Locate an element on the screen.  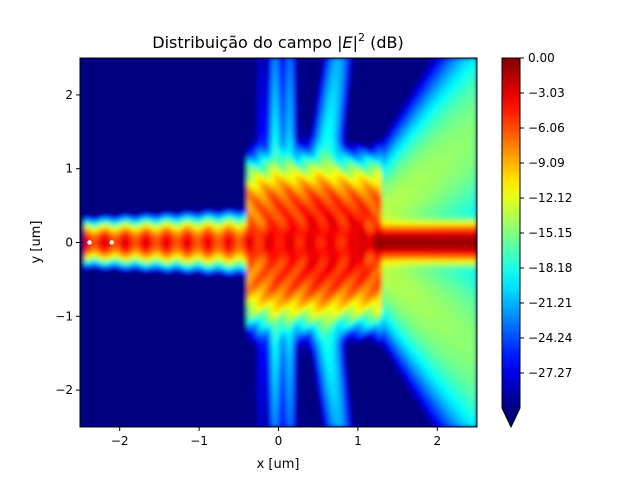
y-tick-label: 2 is located at coordinates (69, 95).